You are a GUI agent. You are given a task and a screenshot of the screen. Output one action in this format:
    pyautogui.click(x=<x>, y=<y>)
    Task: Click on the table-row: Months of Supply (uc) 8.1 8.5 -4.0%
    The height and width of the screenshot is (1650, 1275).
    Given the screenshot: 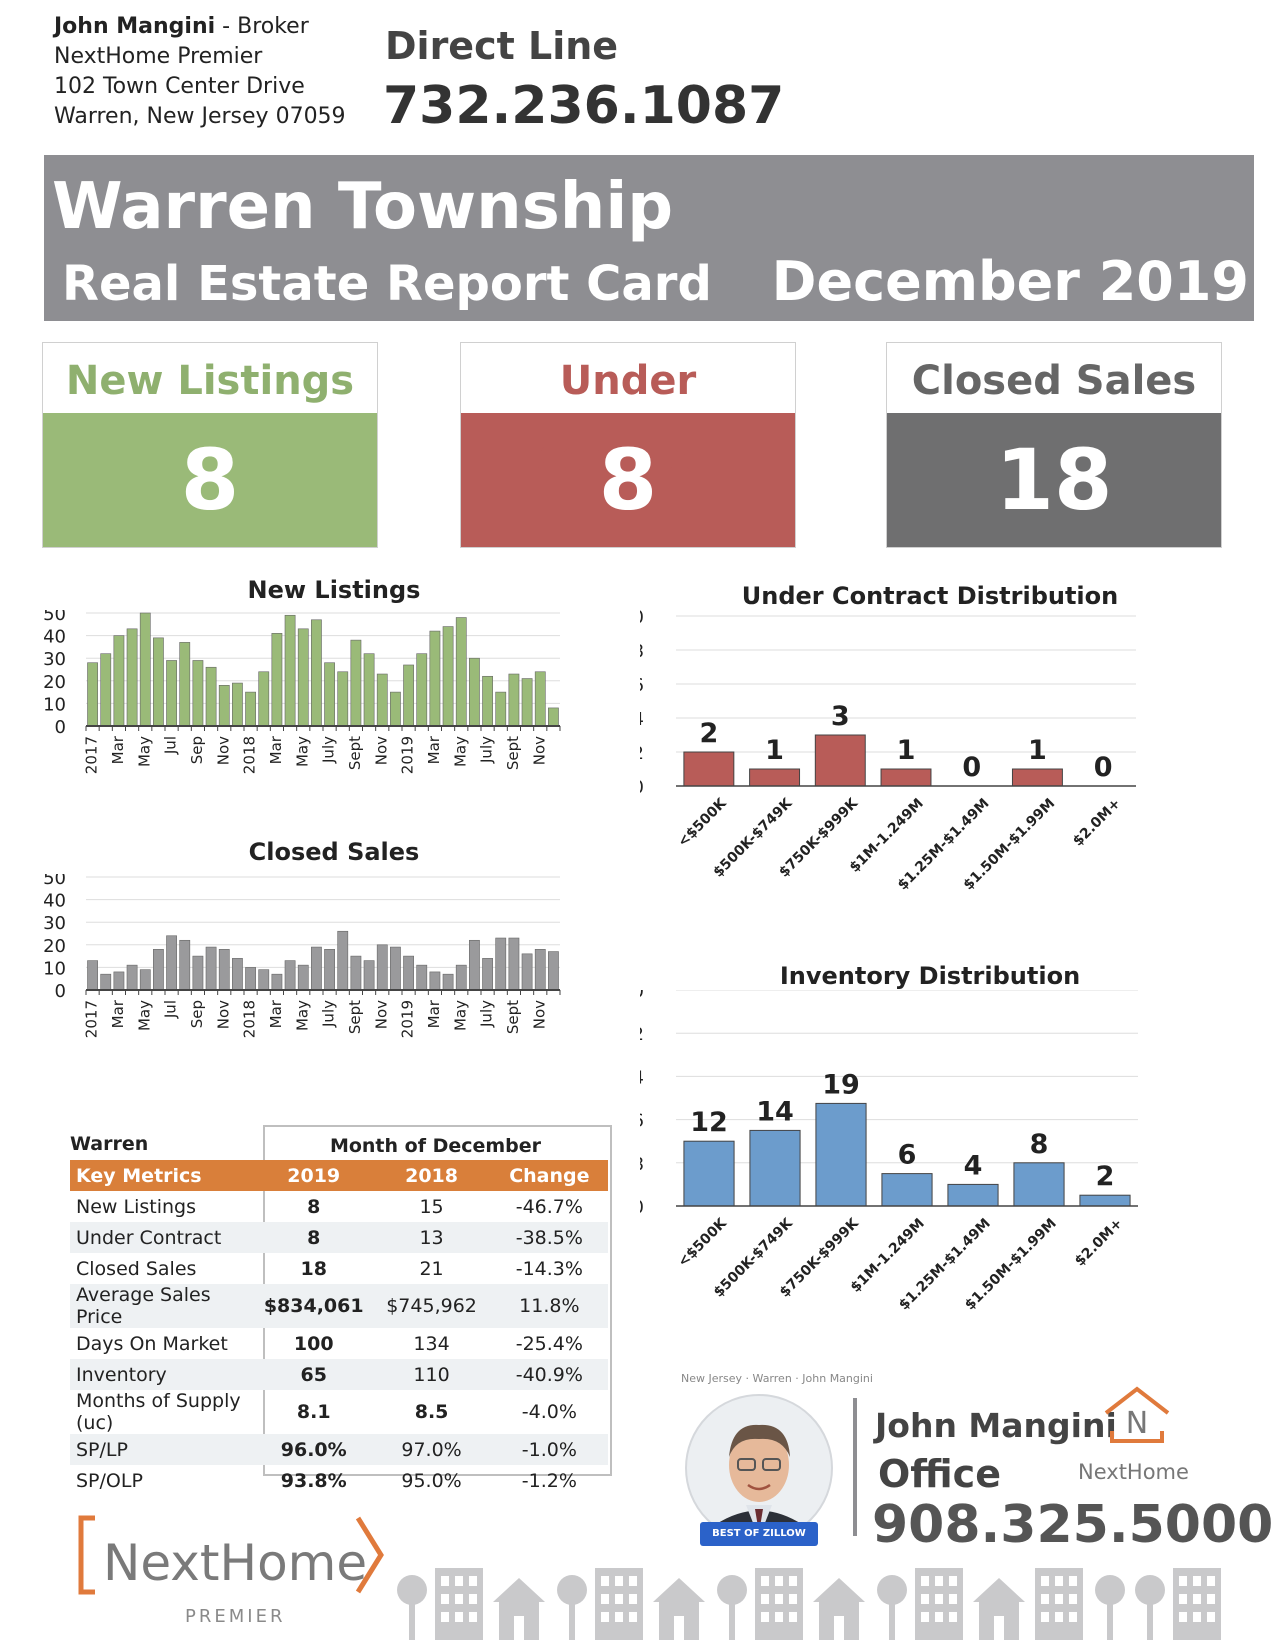 What is the action you would take?
    pyautogui.click(x=339, y=1412)
    